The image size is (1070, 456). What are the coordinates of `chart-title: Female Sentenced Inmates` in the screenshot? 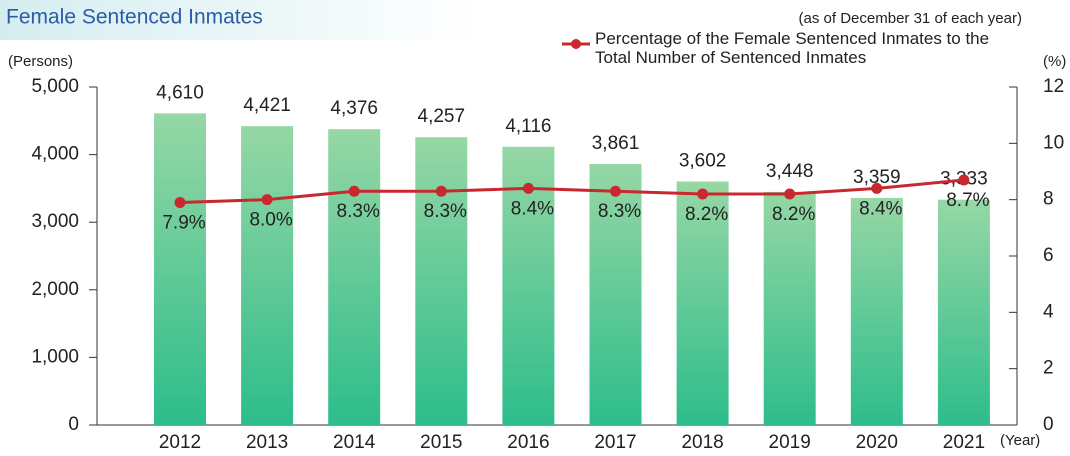 It's located at (134, 17).